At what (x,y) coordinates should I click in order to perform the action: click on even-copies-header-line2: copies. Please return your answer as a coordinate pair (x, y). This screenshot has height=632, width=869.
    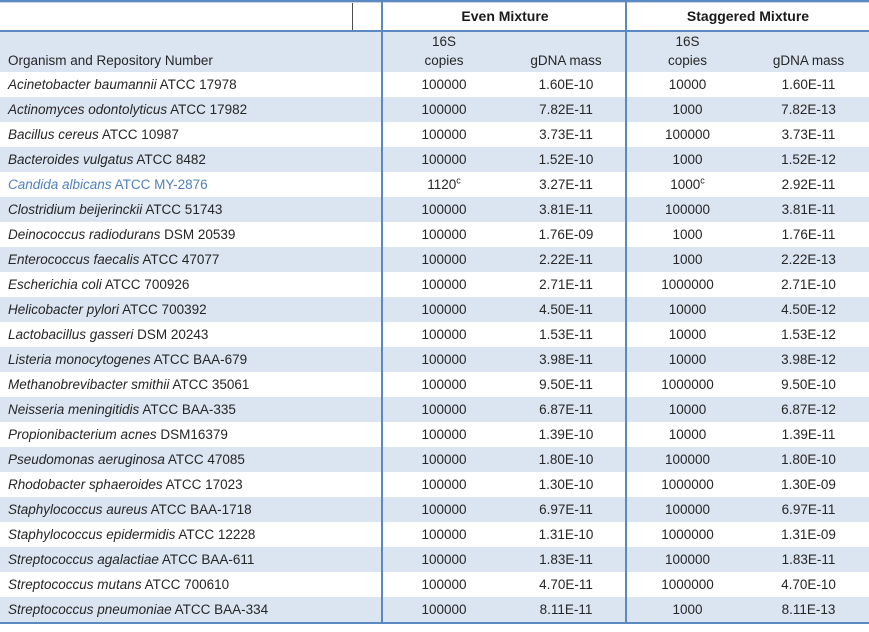
    Looking at the image, I should click on (444, 60).